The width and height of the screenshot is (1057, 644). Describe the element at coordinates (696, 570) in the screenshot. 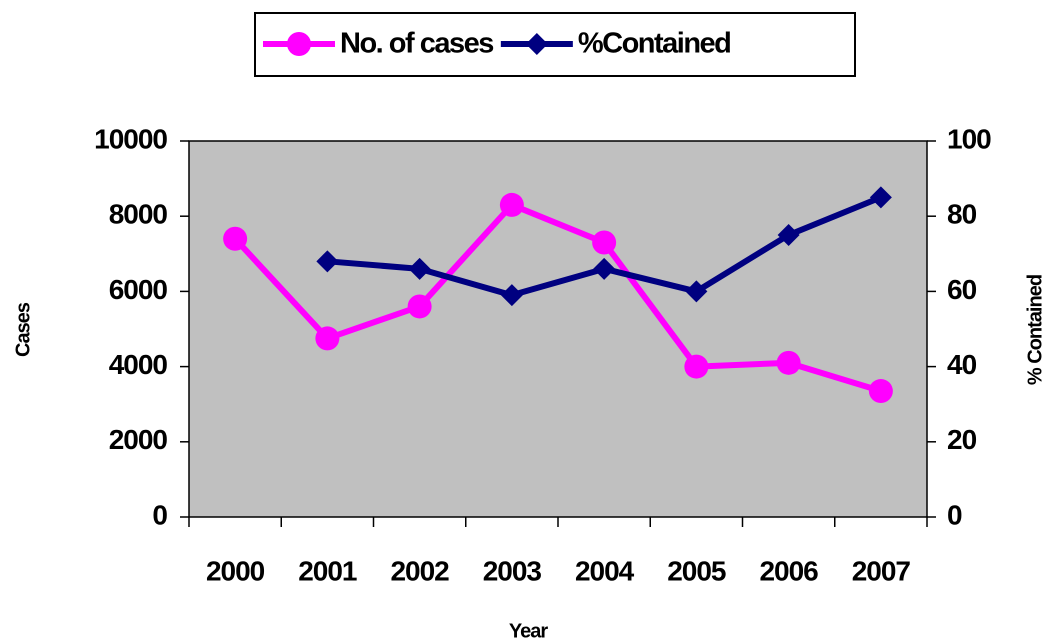

I see `x-tick-label: 2005` at that location.